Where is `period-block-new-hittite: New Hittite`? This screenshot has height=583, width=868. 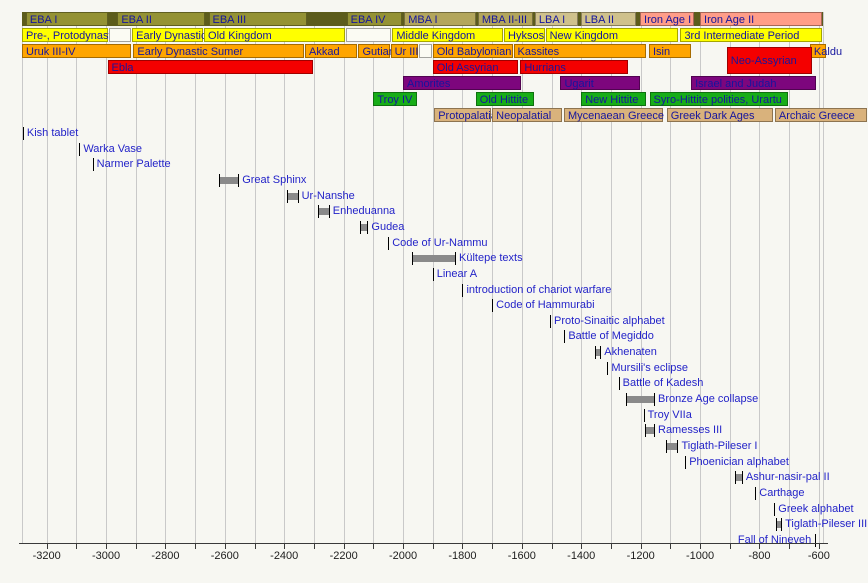 period-block-new-hittite: New Hittite is located at coordinates (614, 99).